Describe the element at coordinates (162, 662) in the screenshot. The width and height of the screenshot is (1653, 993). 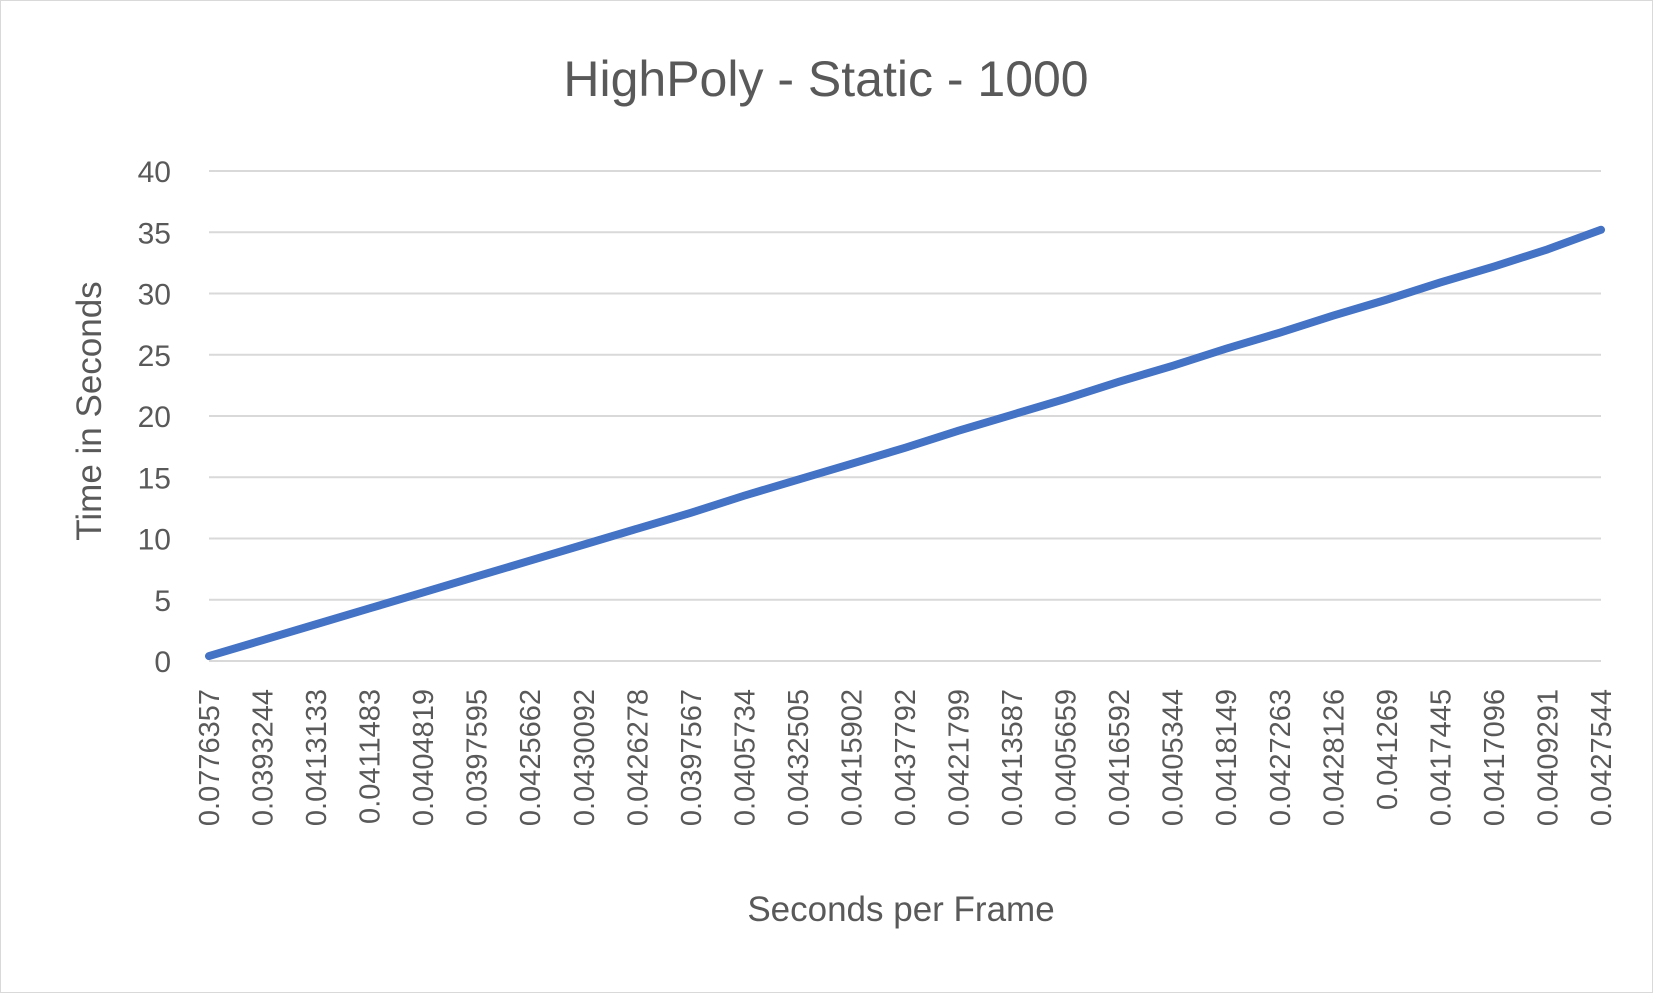
I see `y-tick-label: 0` at that location.